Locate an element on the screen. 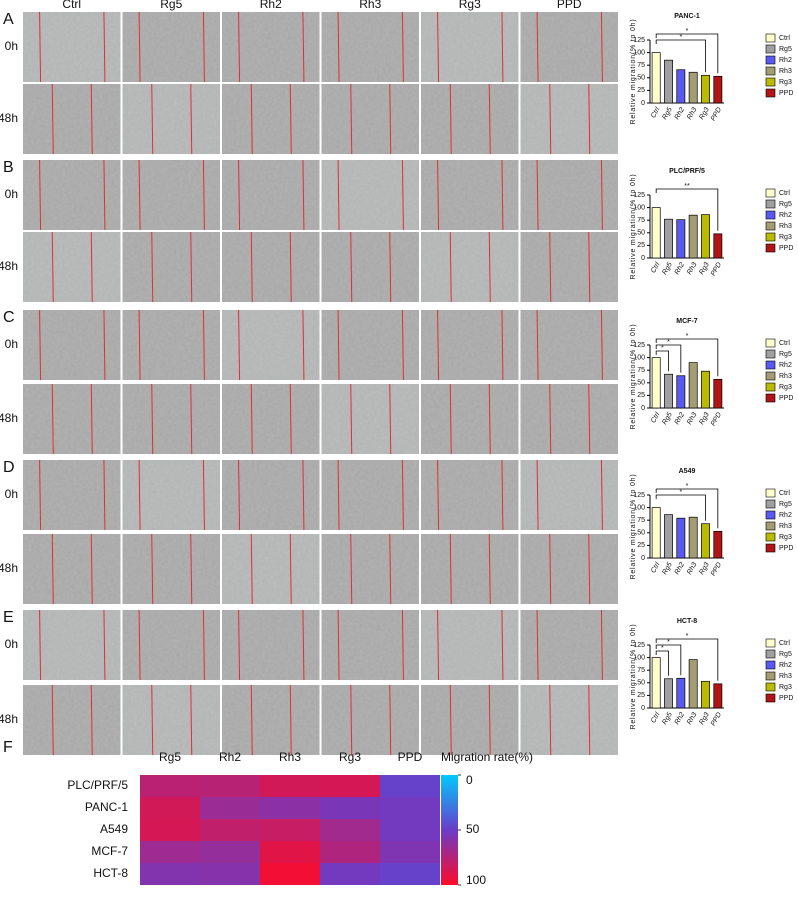 This screenshot has width=798, height=919. y-tick-label: 75 is located at coordinates (641, 220).